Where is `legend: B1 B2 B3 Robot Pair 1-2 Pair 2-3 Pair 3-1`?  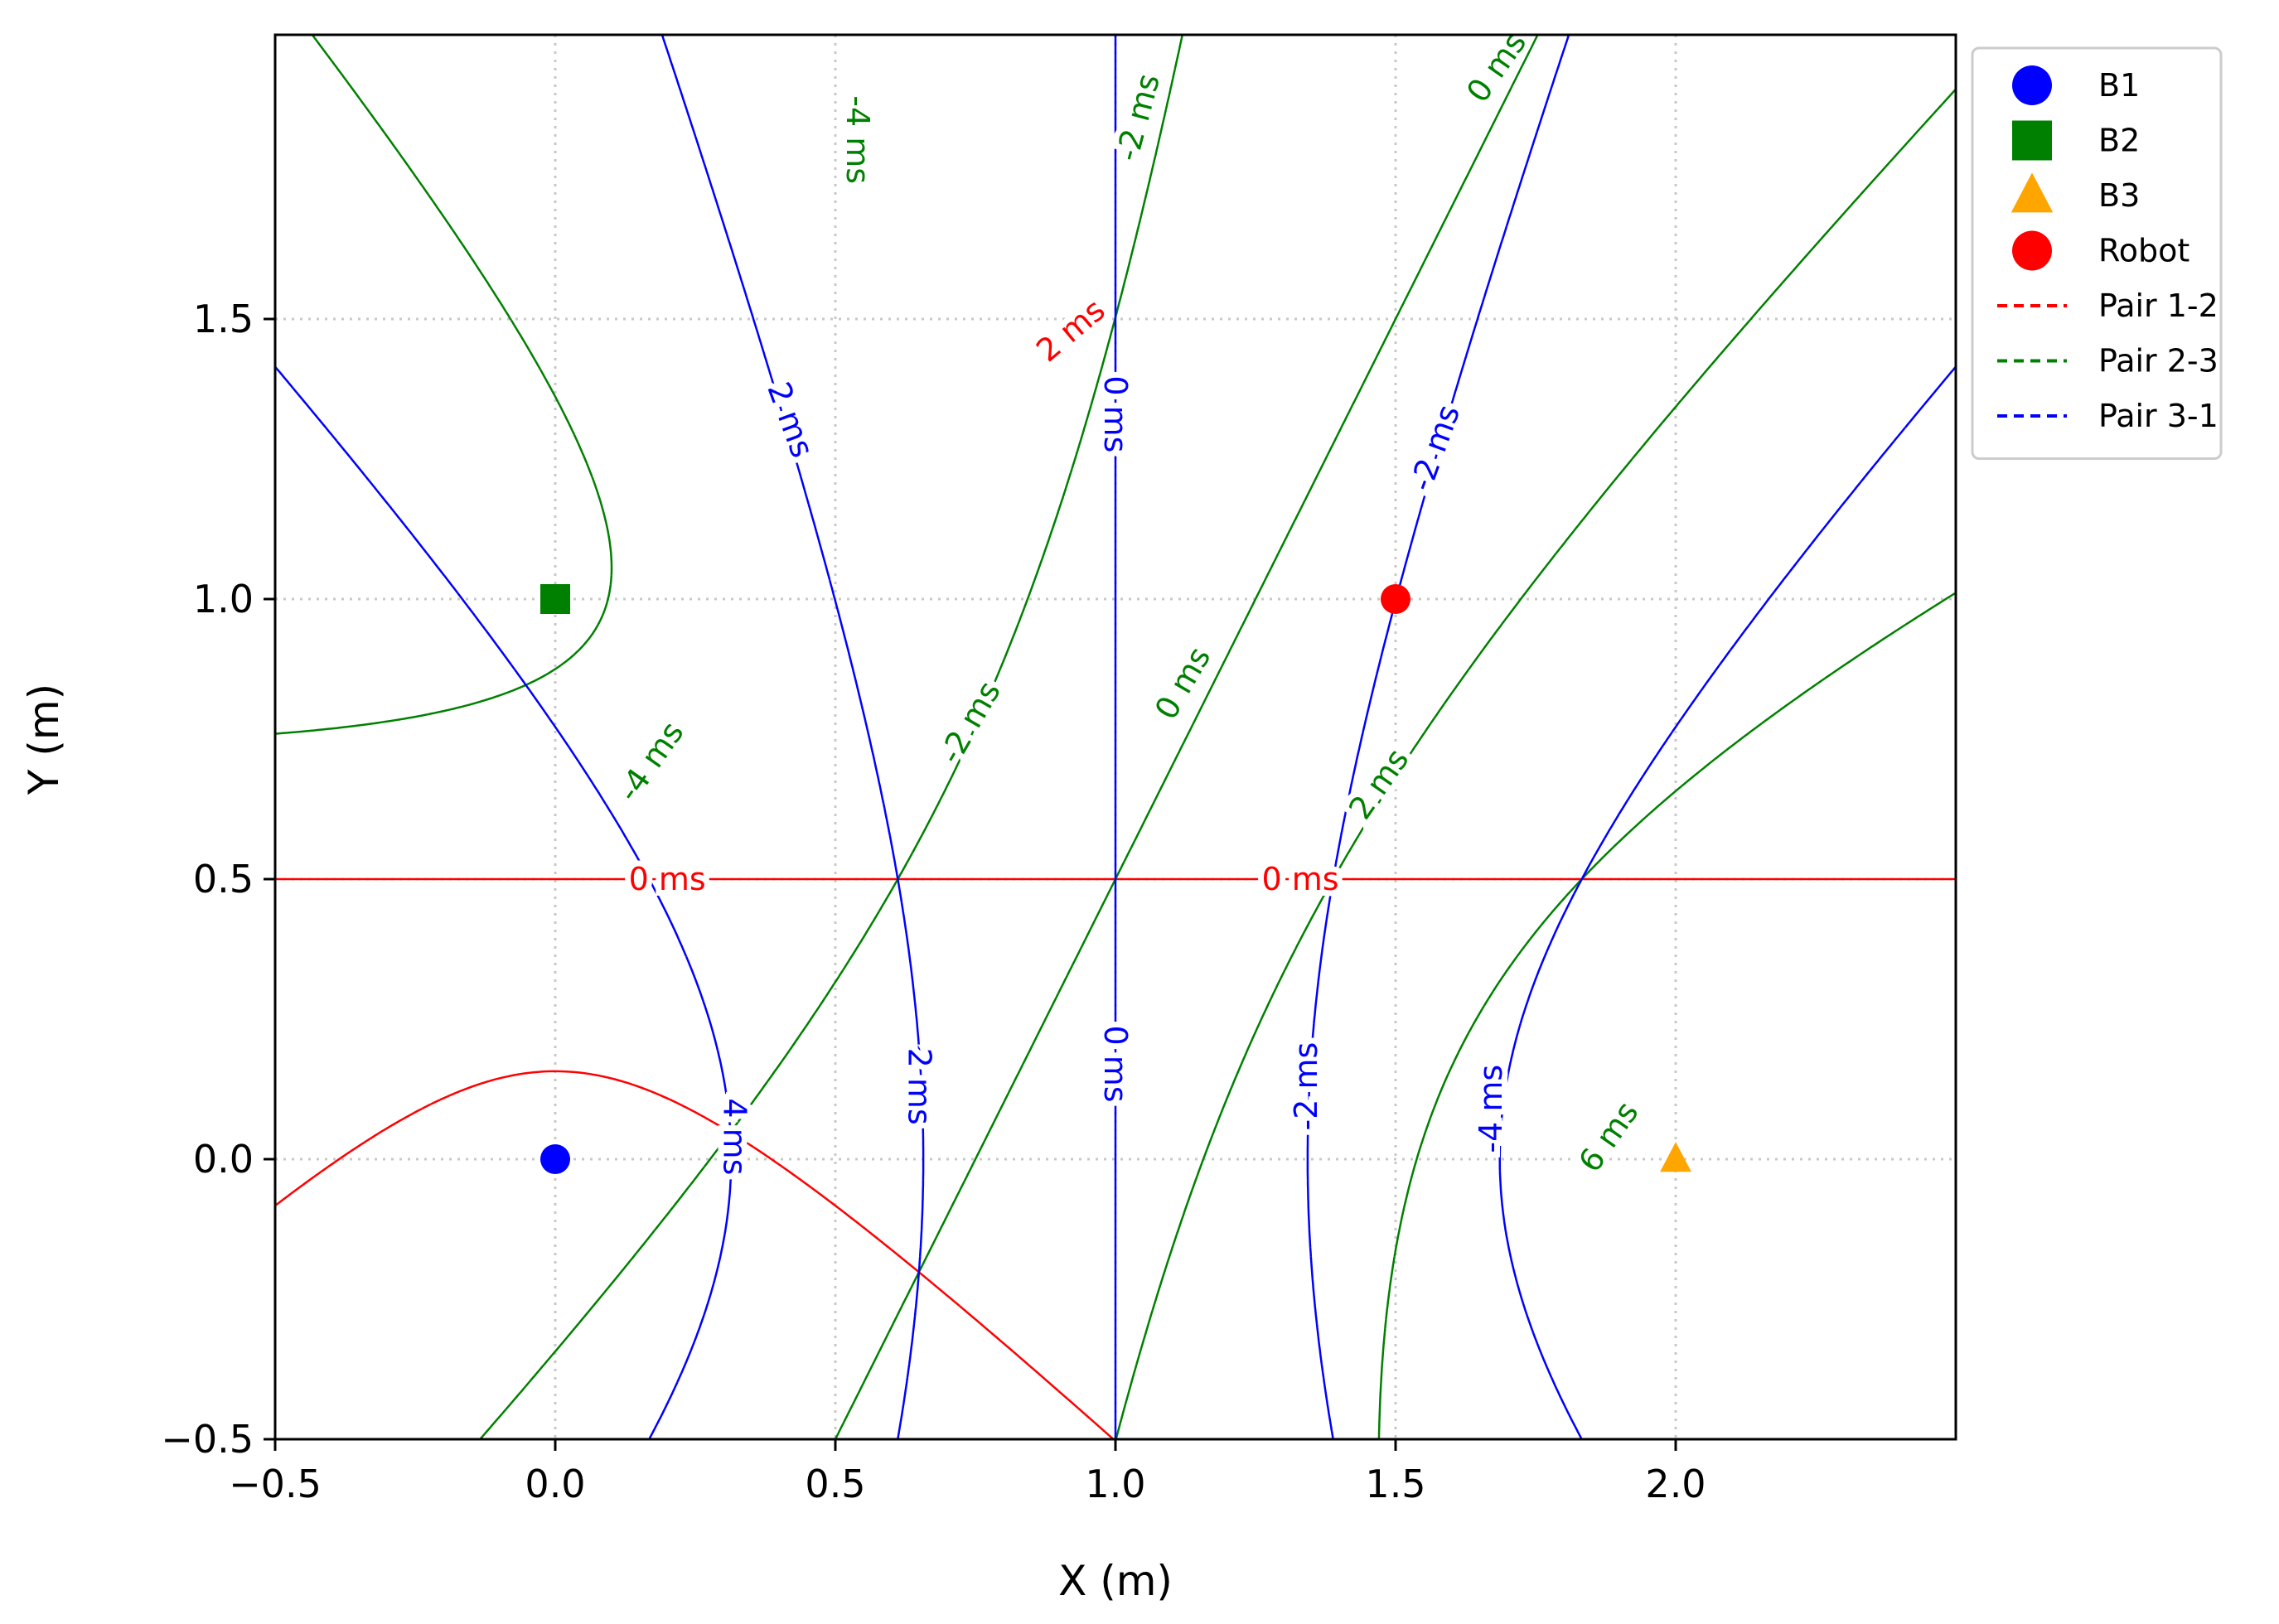 legend: B1 B2 B3 Robot Pair 1-2 Pair 2-3 Pair 3-1 is located at coordinates (2097, 253).